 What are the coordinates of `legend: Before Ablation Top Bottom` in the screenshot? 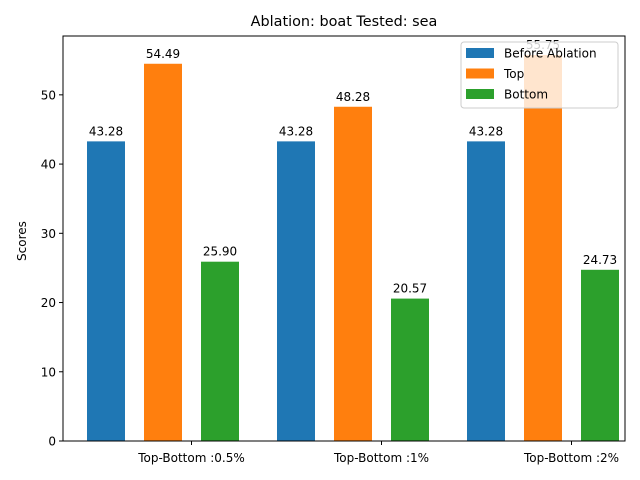 It's located at (539, 75).